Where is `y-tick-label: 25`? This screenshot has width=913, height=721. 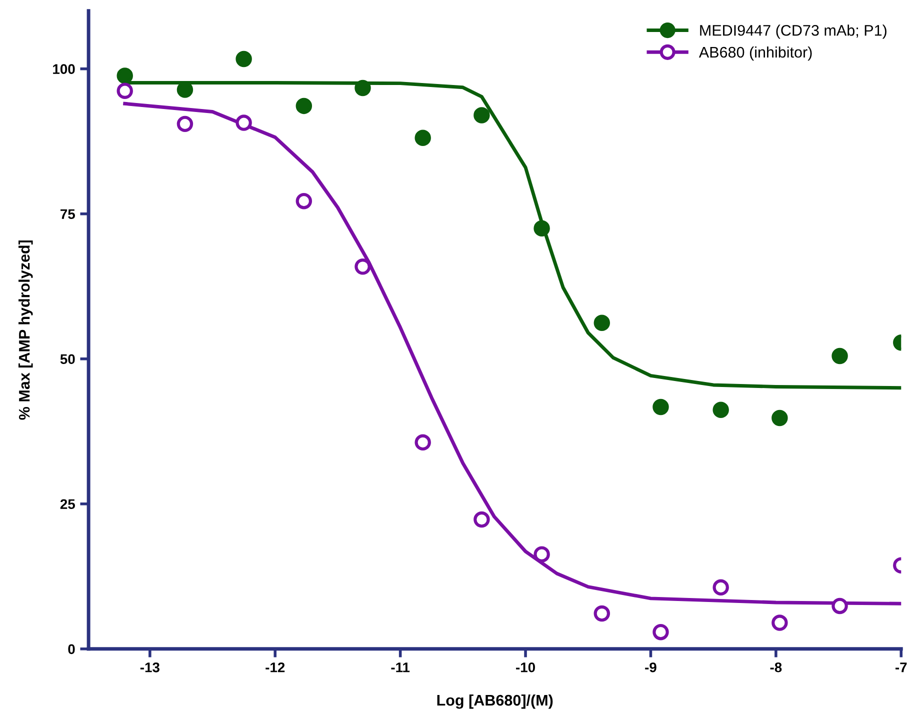
y-tick-label: 25 is located at coordinates (67, 504).